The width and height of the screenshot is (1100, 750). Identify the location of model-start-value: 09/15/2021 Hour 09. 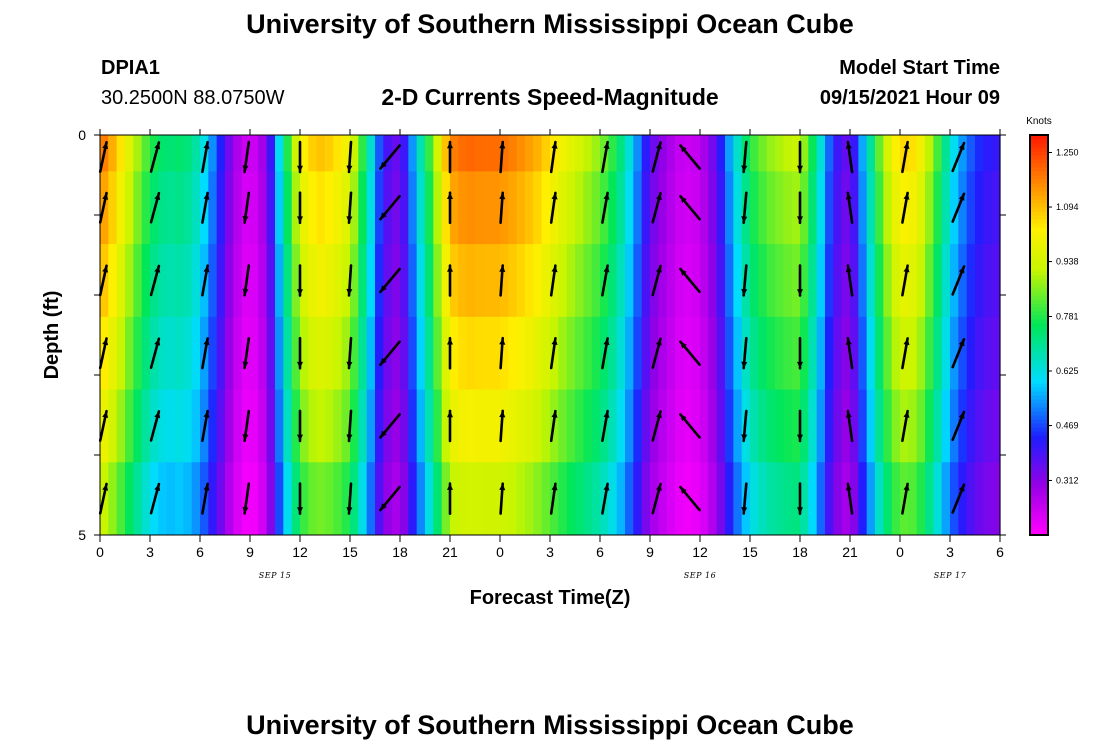
(909, 98).